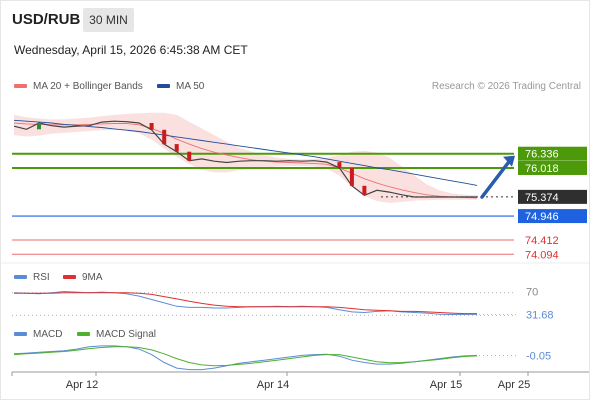 The height and width of the screenshot is (400, 590). Describe the element at coordinates (46, 19) in the screenshot. I see `pair-title: USD/RUB` at that location.